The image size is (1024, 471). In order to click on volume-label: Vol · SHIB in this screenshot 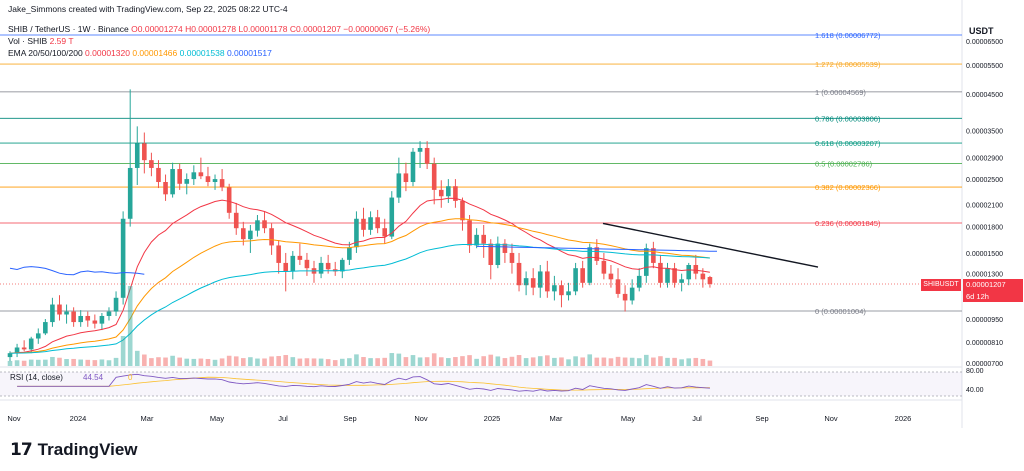, I will do `click(28, 41)`.